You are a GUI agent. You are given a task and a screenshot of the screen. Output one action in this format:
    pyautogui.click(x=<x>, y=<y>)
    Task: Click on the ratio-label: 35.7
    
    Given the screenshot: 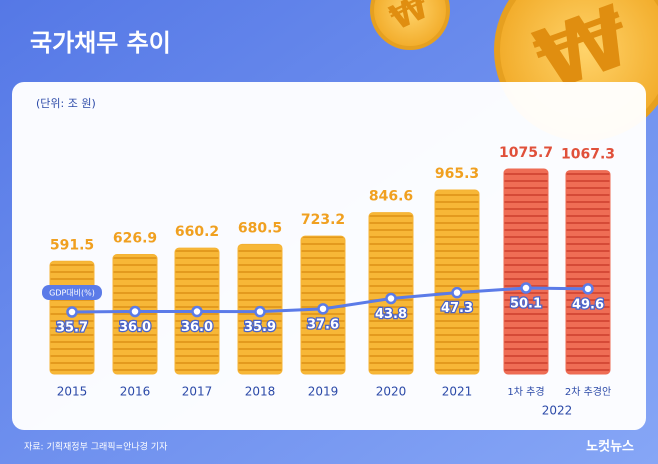 What is the action you would take?
    pyautogui.click(x=72, y=328)
    